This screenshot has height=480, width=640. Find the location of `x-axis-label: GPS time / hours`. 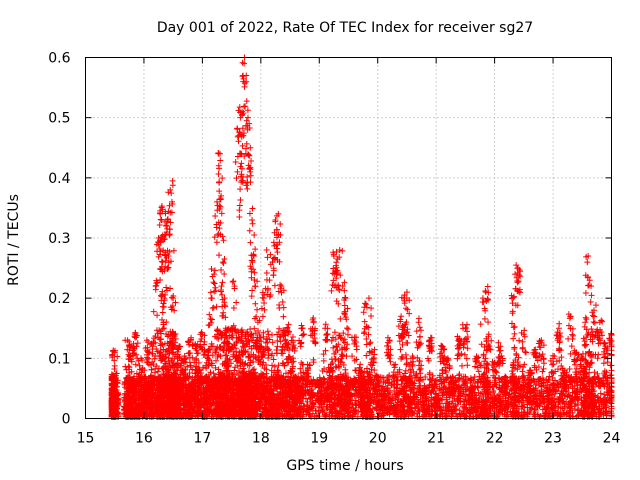

x-axis-label: GPS time / hours is located at coordinates (344, 466).